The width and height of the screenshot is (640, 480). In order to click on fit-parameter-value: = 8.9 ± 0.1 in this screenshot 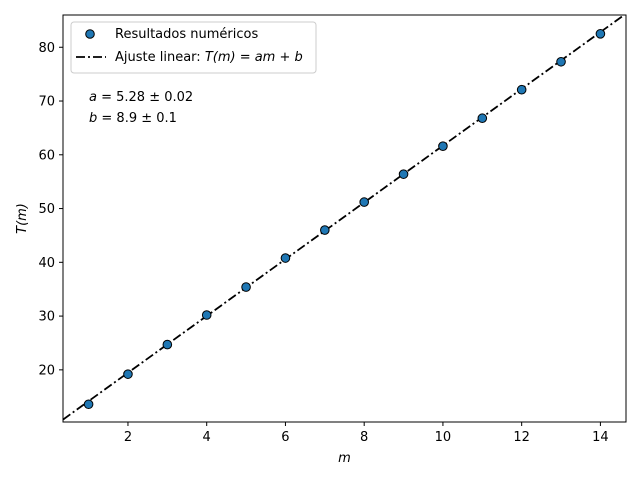, I will do `click(137, 118)`.